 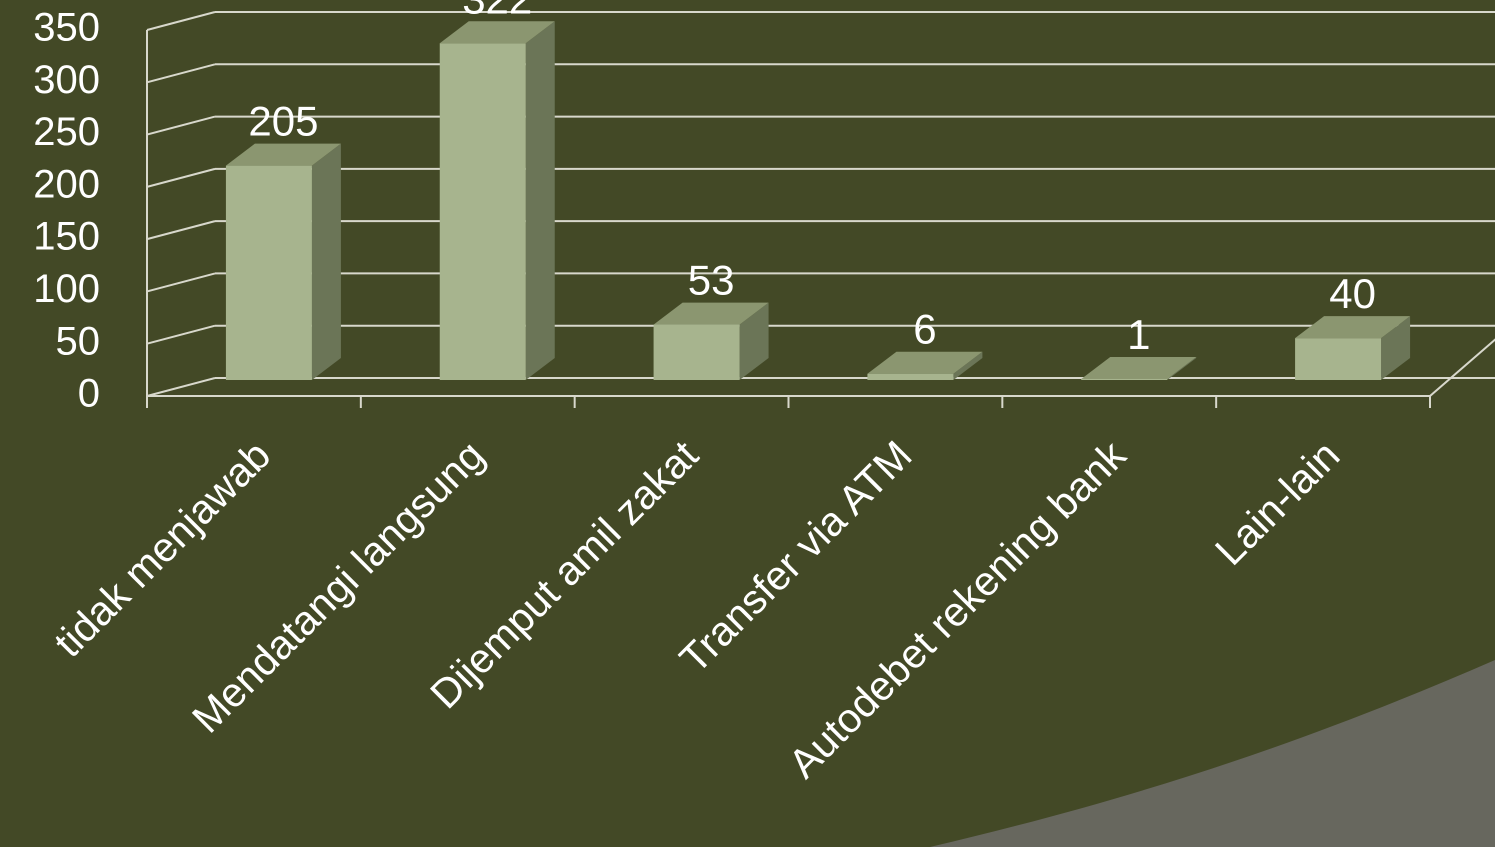 What do you see at coordinates (924, 329) in the screenshot?
I see `data-label: 6` at bounding box center [924, 329].